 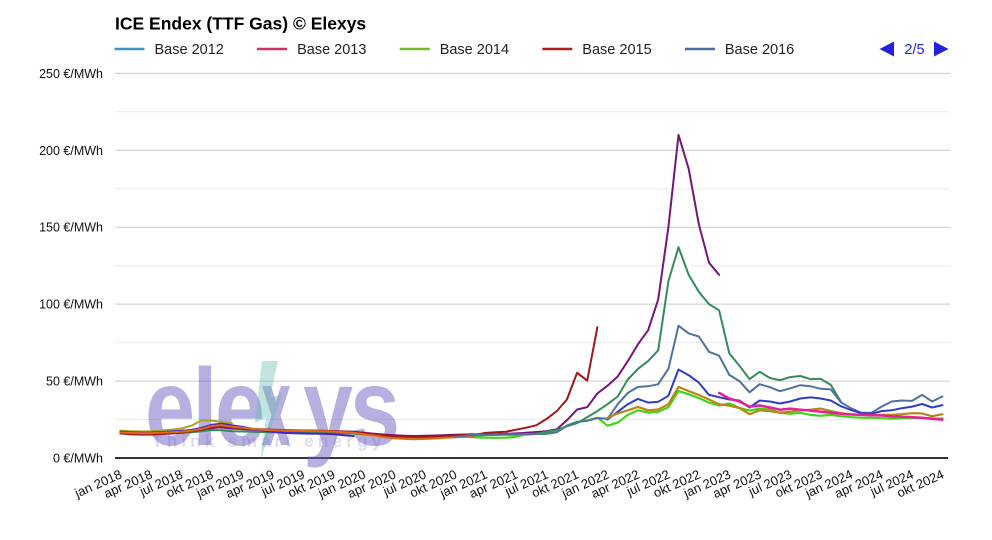 What do you see at coordinates (71, 228) in the screenshot?
I see `svg-text: 150 €/MWh` at bounding box center [71, 228].